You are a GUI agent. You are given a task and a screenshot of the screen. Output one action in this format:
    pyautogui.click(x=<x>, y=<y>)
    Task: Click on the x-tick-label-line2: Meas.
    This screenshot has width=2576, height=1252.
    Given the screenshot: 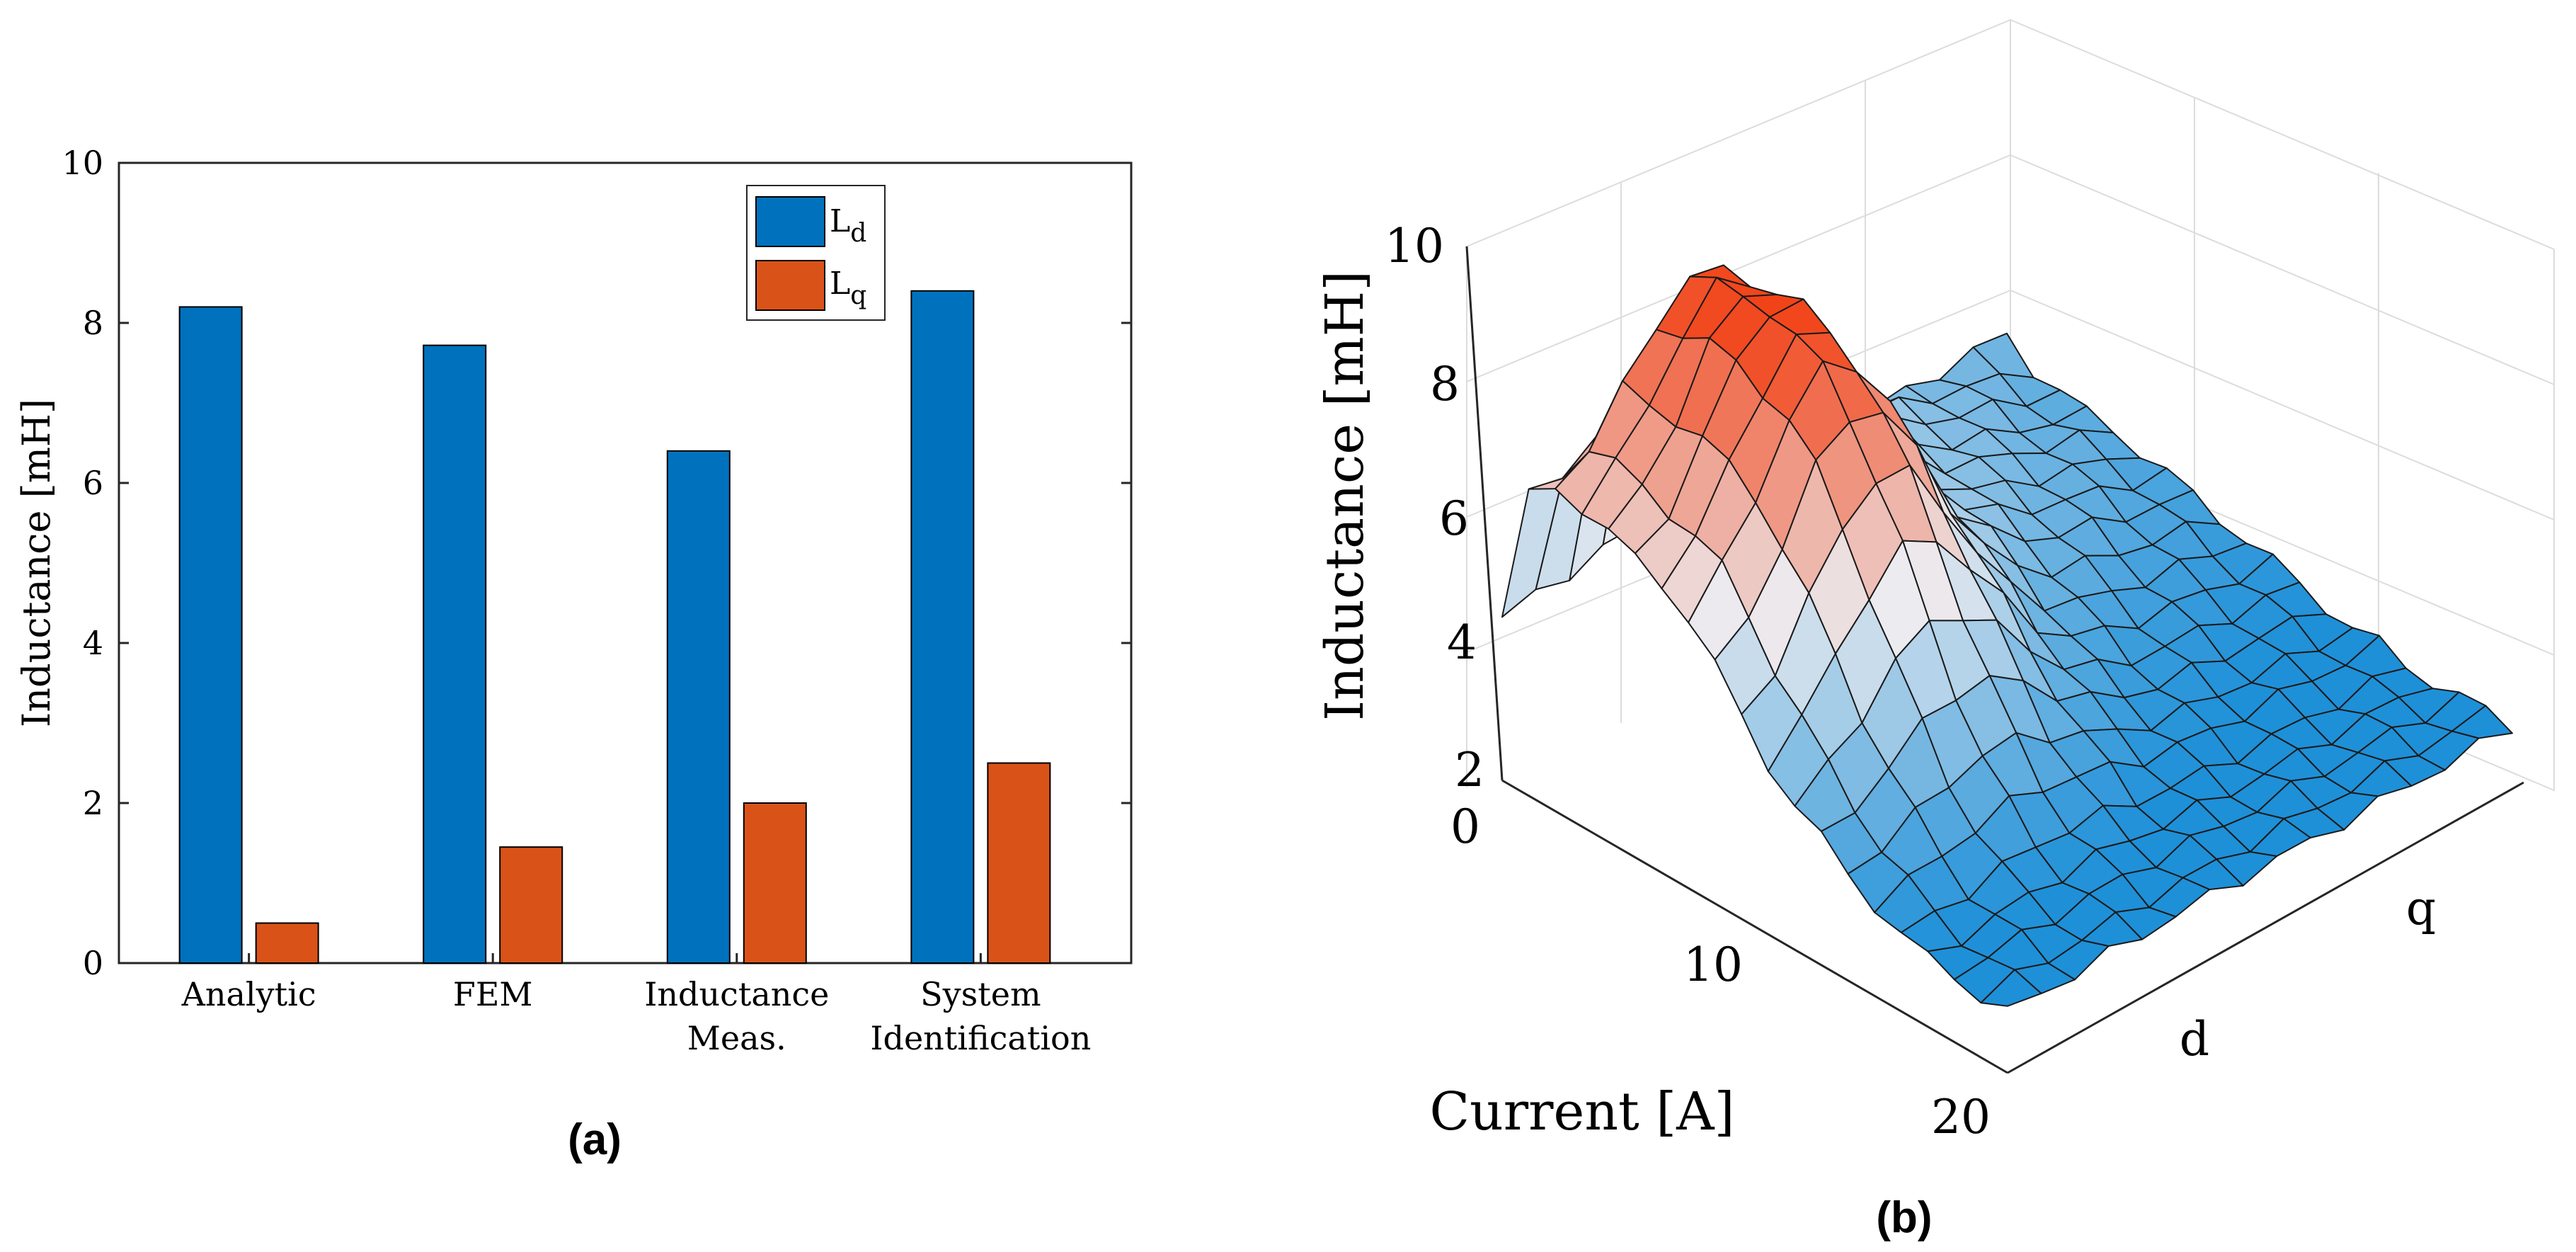 What is the action you would take?
    pyautogui.click(x=736, y=1038)
    